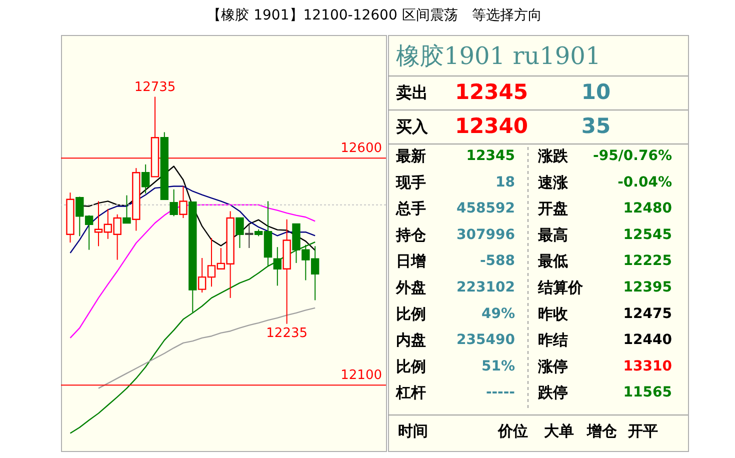  I want to click on text: 307996, so click(485, 234).